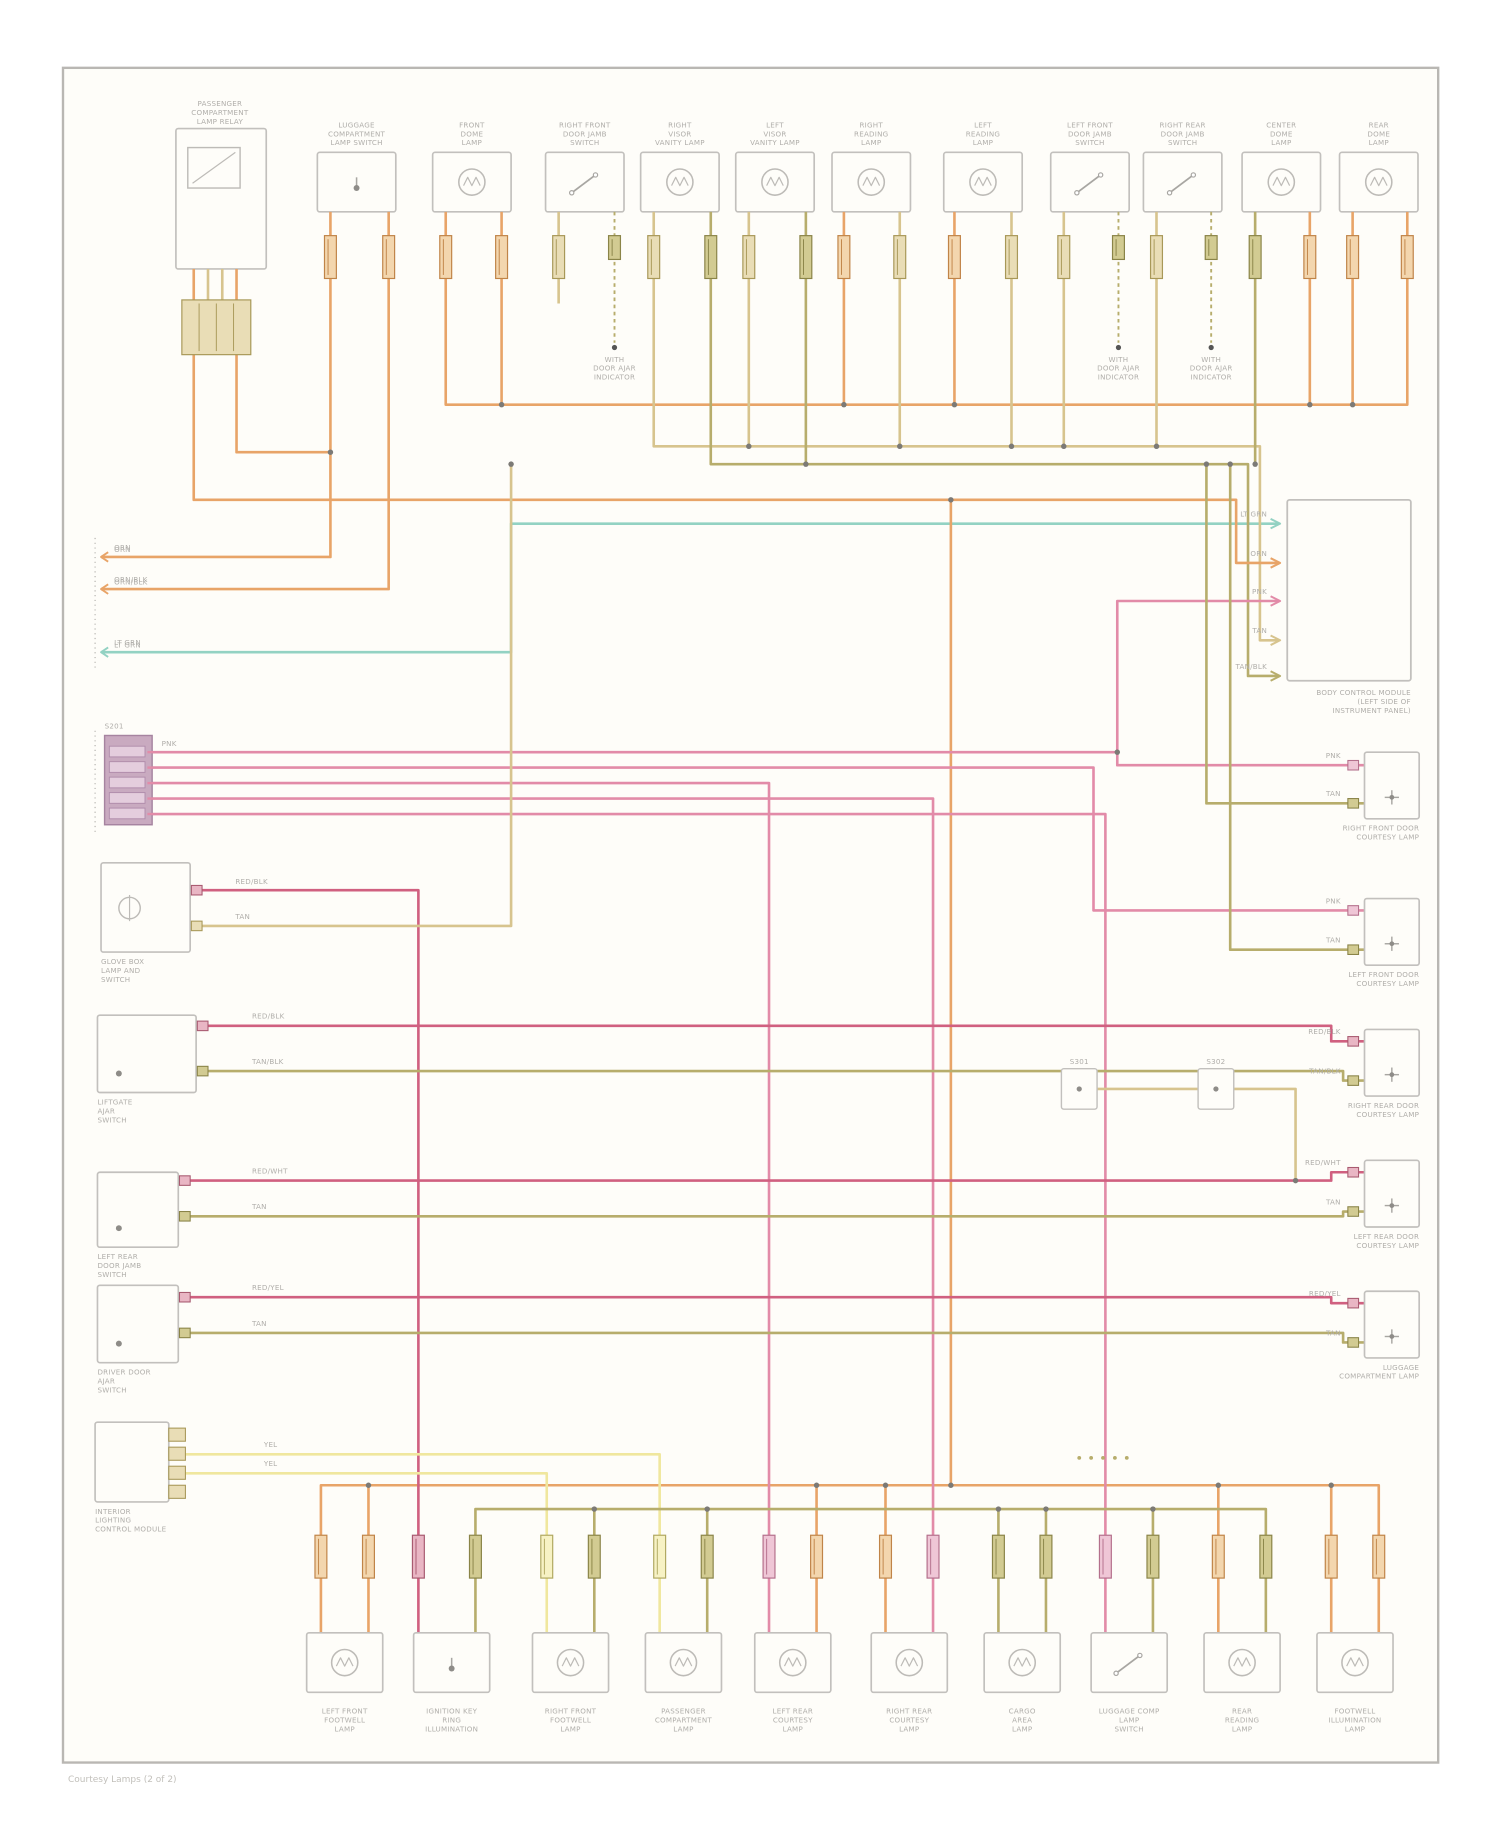 The width and height of the screenshot is (1500, 1828). I want to click on mid-splice-2: S302, so click(1216, 1083).